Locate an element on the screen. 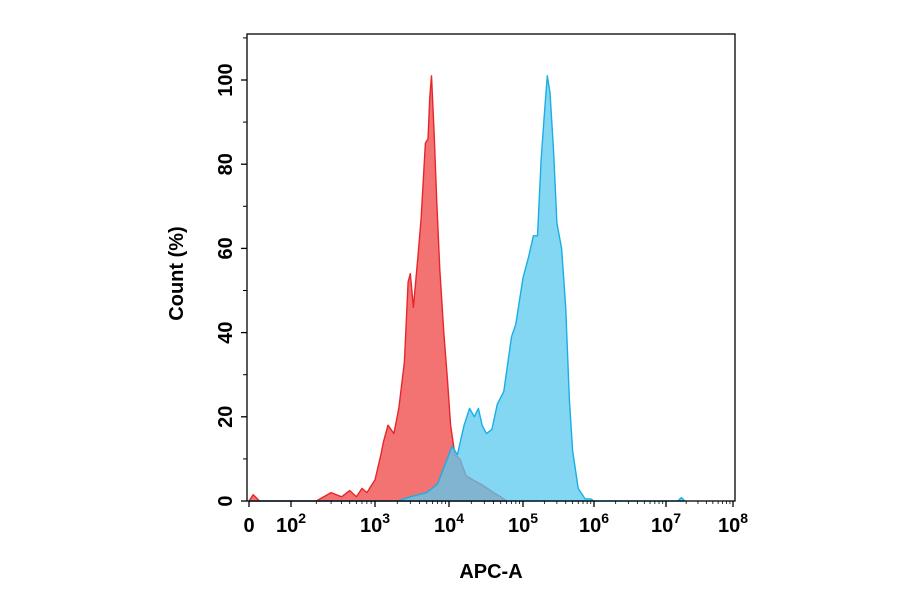  y-tick-label: 0 is located at coordinates (226, 500).